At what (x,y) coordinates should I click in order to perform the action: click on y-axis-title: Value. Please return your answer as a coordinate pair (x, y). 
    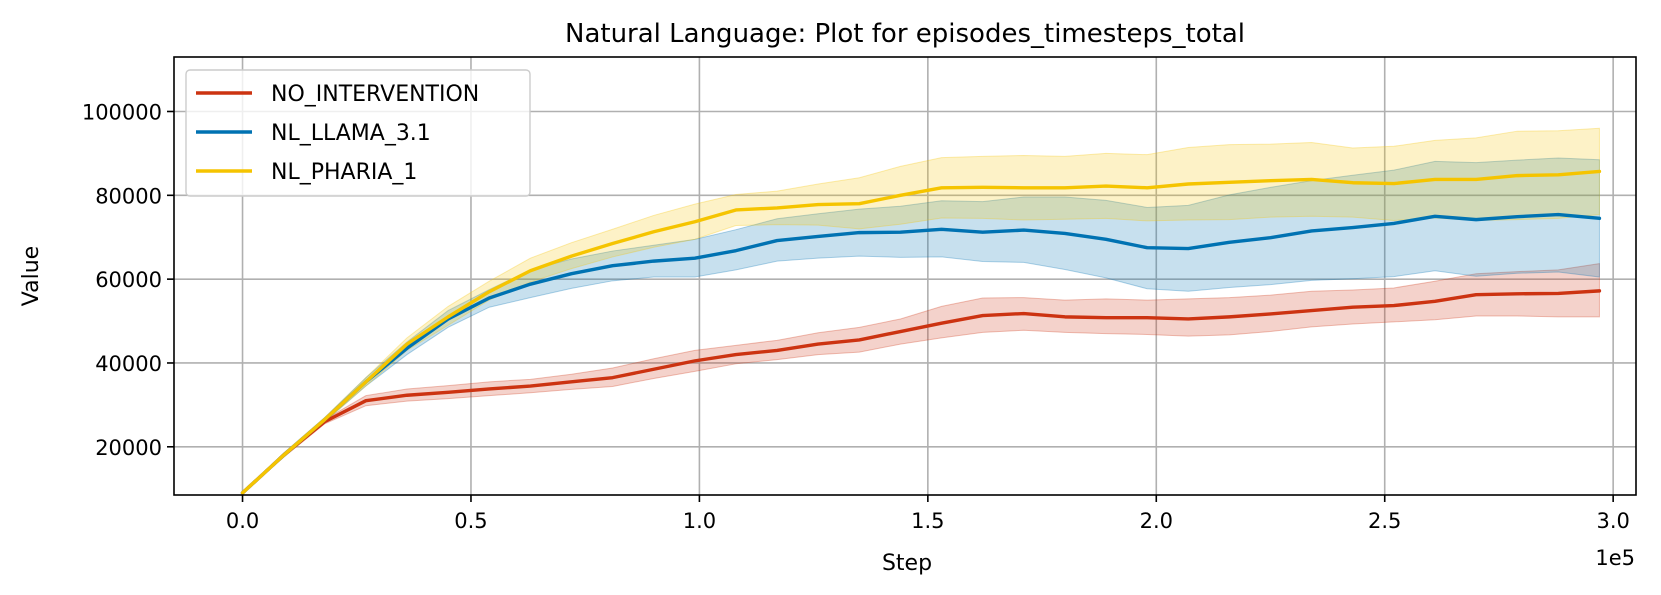
    Looking at the image, I should click on (31, 276).